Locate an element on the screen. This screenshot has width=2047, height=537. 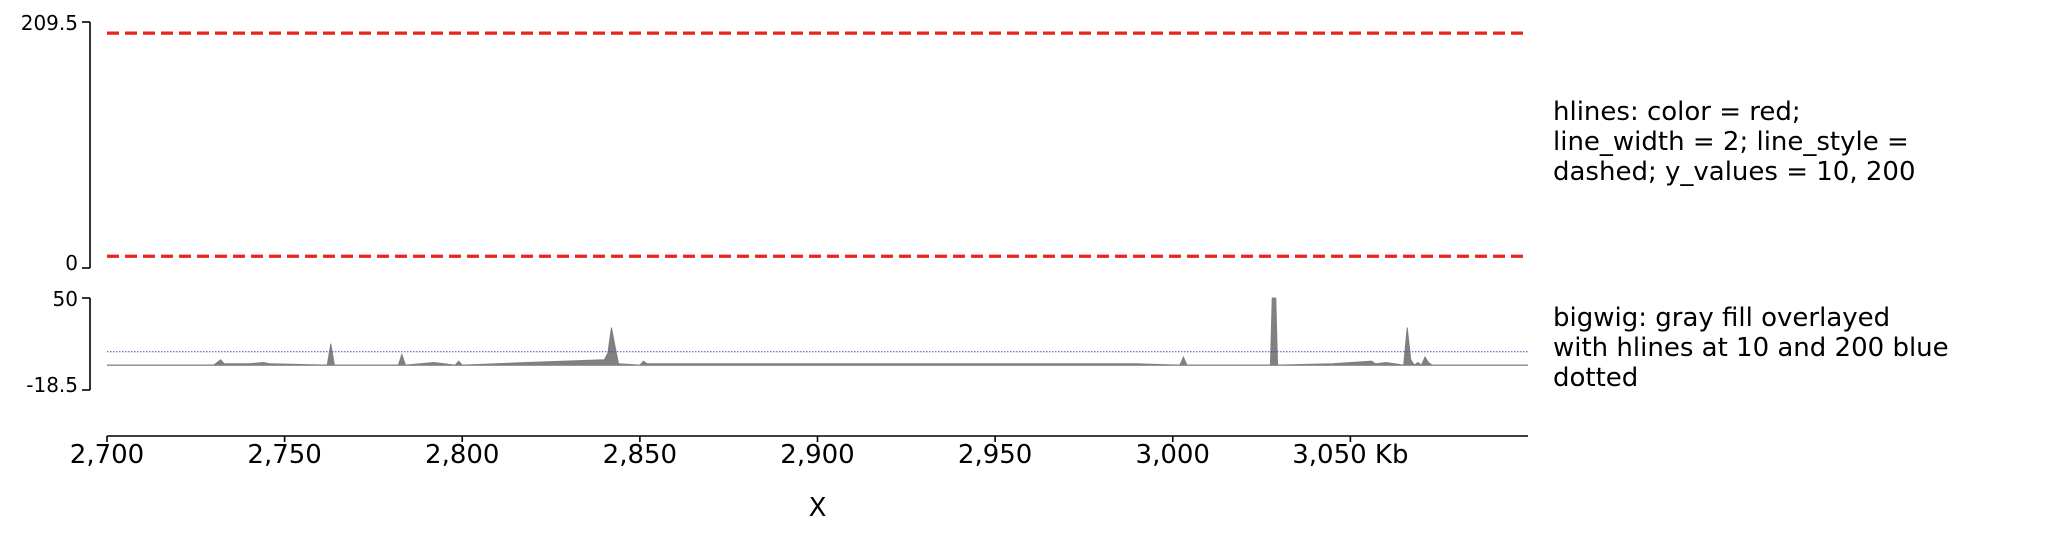
x-tick-label-2700: 2,700 is located at coordinates (107, 455).